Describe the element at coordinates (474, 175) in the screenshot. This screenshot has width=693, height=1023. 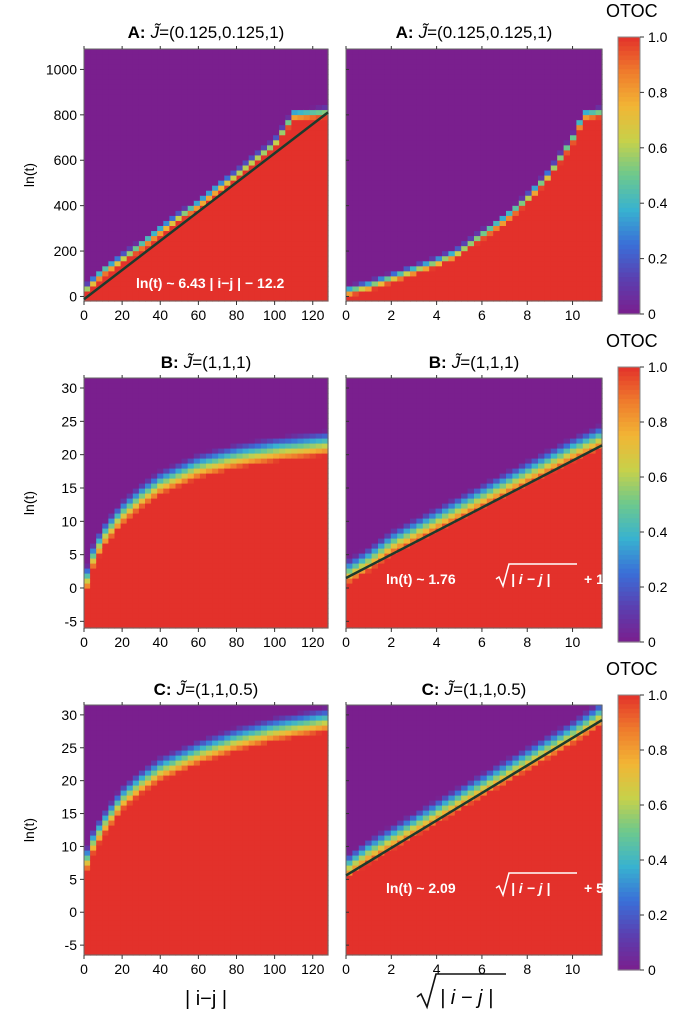
I see `heatmap-cells` at that location.